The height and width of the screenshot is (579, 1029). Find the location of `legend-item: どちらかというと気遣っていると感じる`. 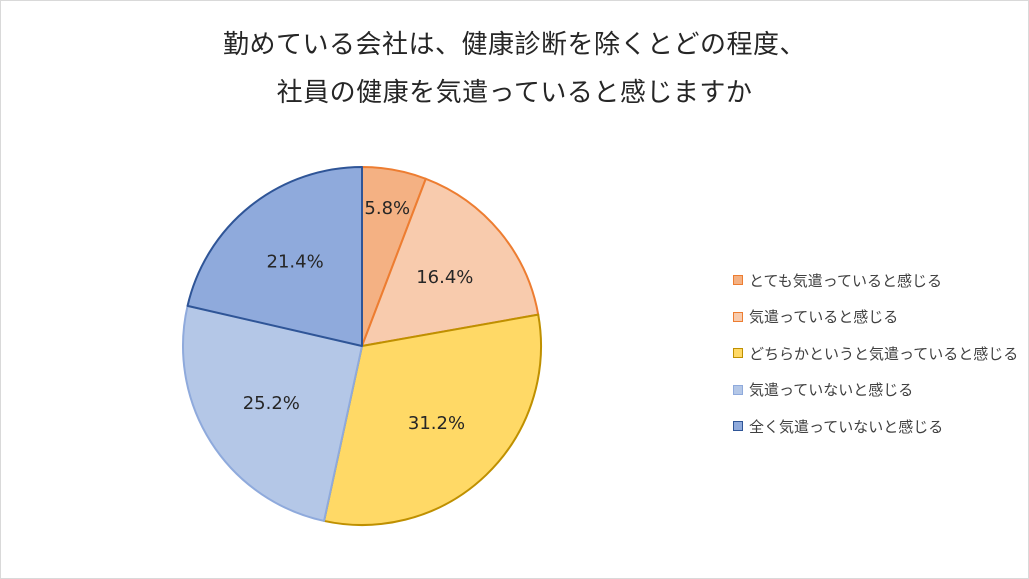

legend-item: どちらかというと気遣っていると感じる is located at coordinates (875, 353).